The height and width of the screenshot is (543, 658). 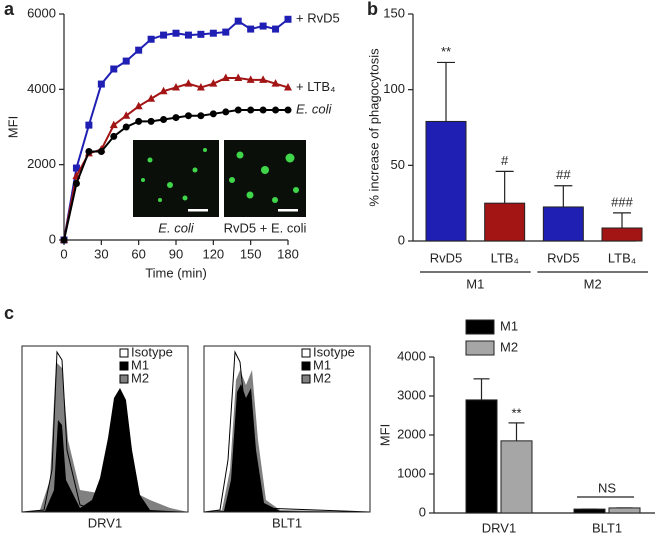 What do you see at coordinates (101, 253) in the screenshot?
I see `x-tick-label: 30` at bounding box center [101, 253].